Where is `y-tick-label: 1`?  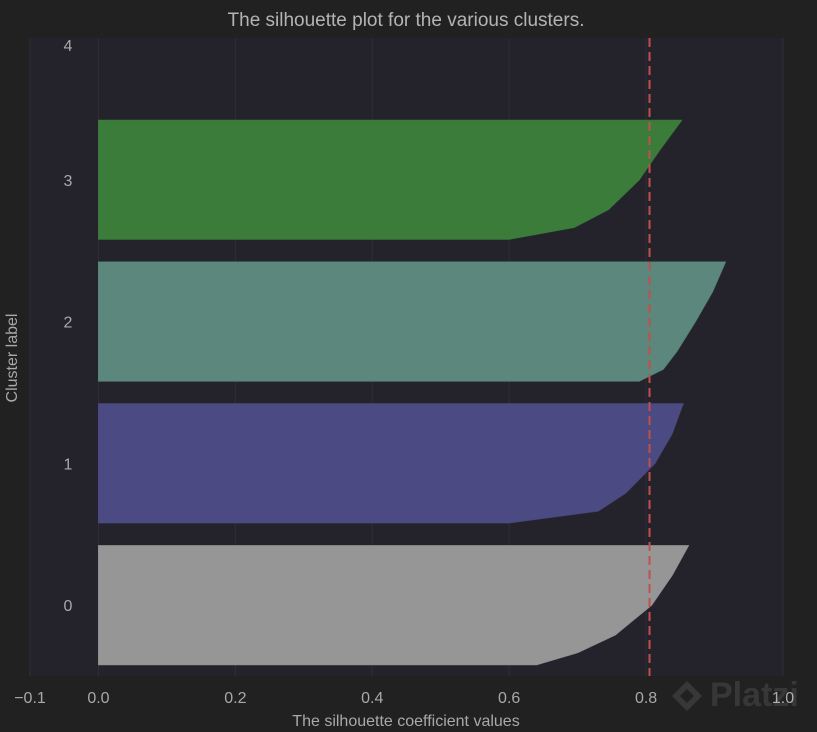
y-tick-label: 1 is located at coordinates (68, 464).